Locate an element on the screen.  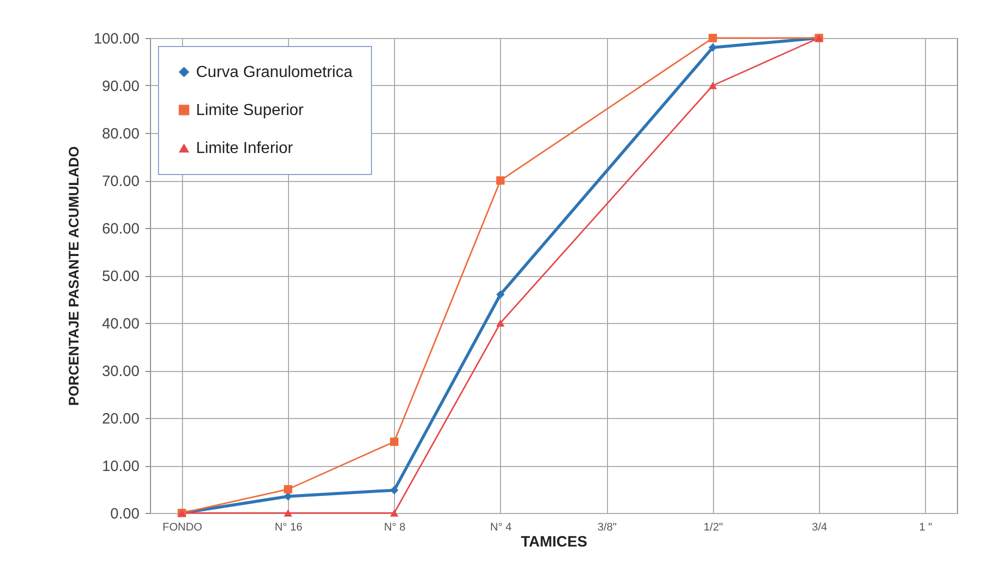
y-tick-label: 80.00 is located at coordinates (121, 134).